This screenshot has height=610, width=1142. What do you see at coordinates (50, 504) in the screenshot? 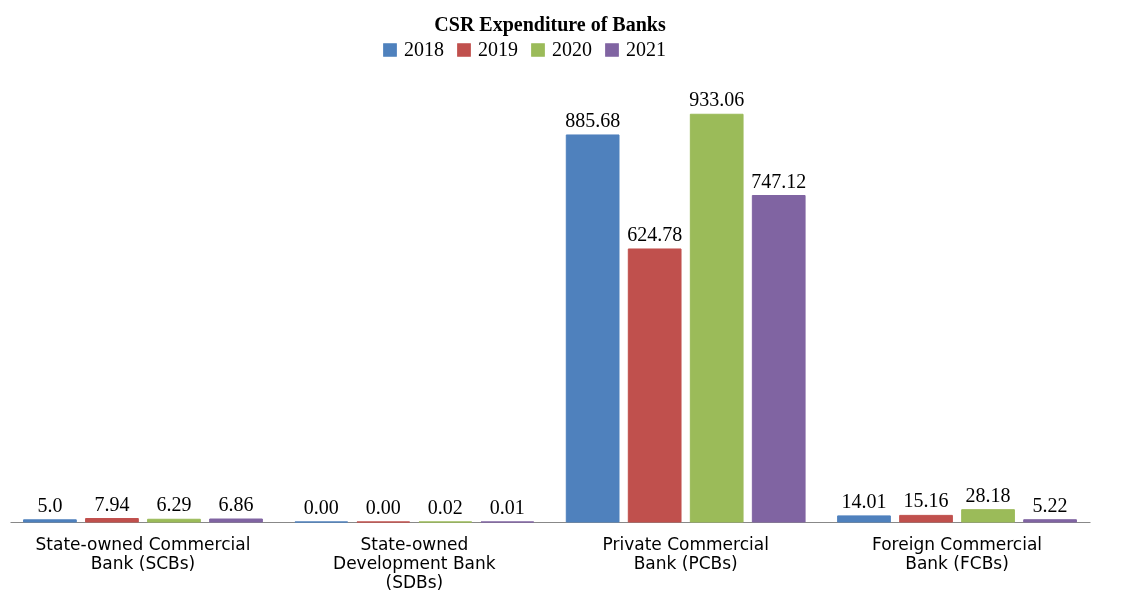
I see `data-label: 5.0` at bounding box center [50, 504].